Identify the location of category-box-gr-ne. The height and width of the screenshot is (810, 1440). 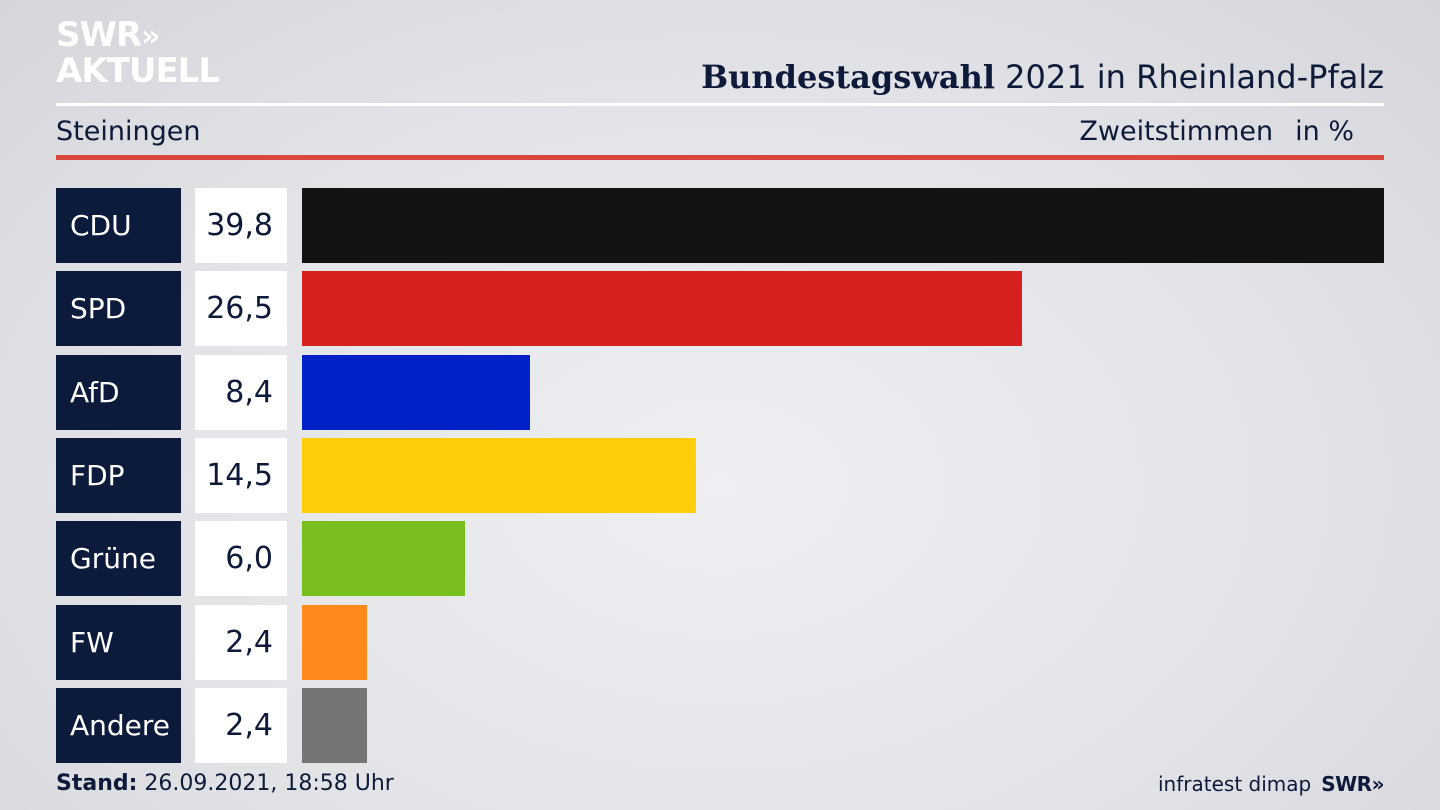
(118, 558).